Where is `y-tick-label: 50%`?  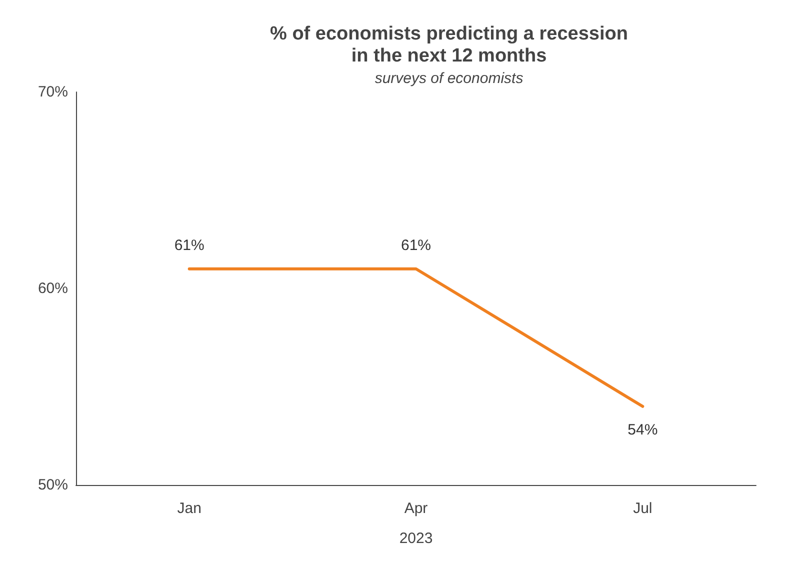
y-tick-label: 50% is located at coordinates (53, 485).